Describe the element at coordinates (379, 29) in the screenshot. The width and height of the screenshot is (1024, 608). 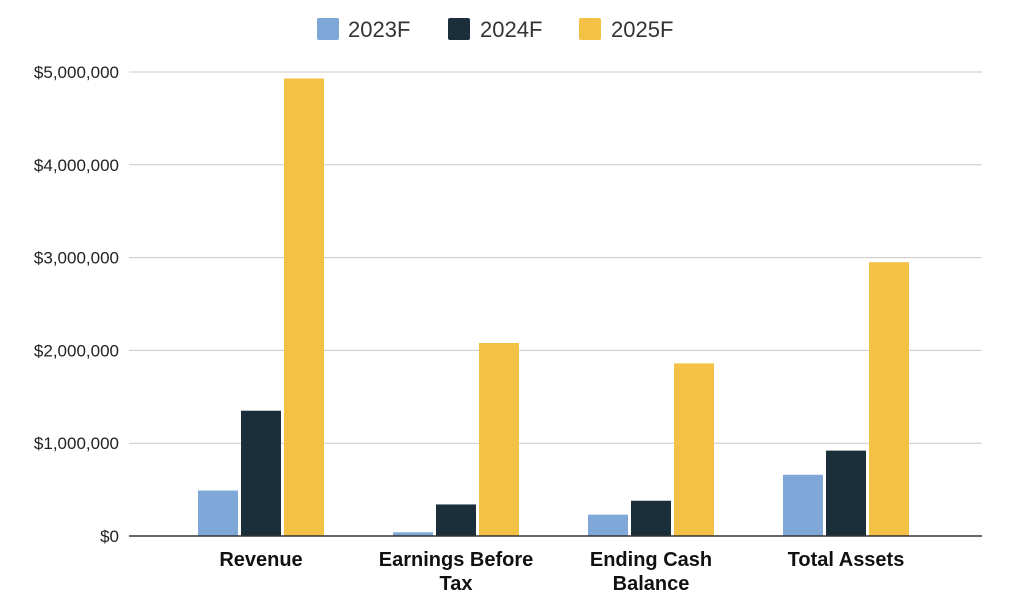
I see `legend-label: 2023F` at that location.